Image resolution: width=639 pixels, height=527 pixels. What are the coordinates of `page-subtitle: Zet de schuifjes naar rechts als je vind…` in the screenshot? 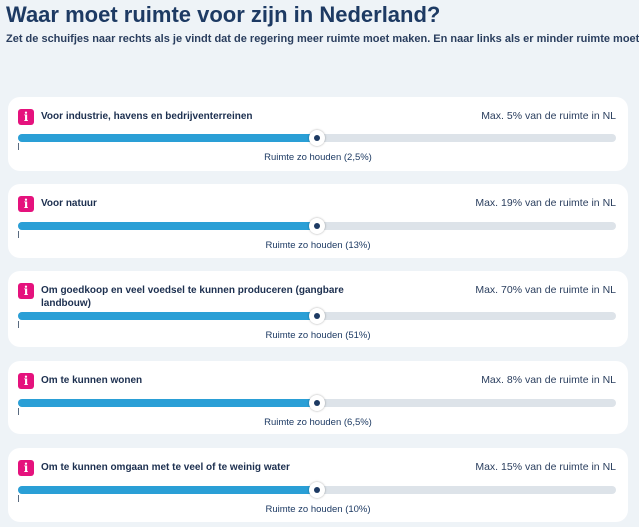 It's located at (322, 39).